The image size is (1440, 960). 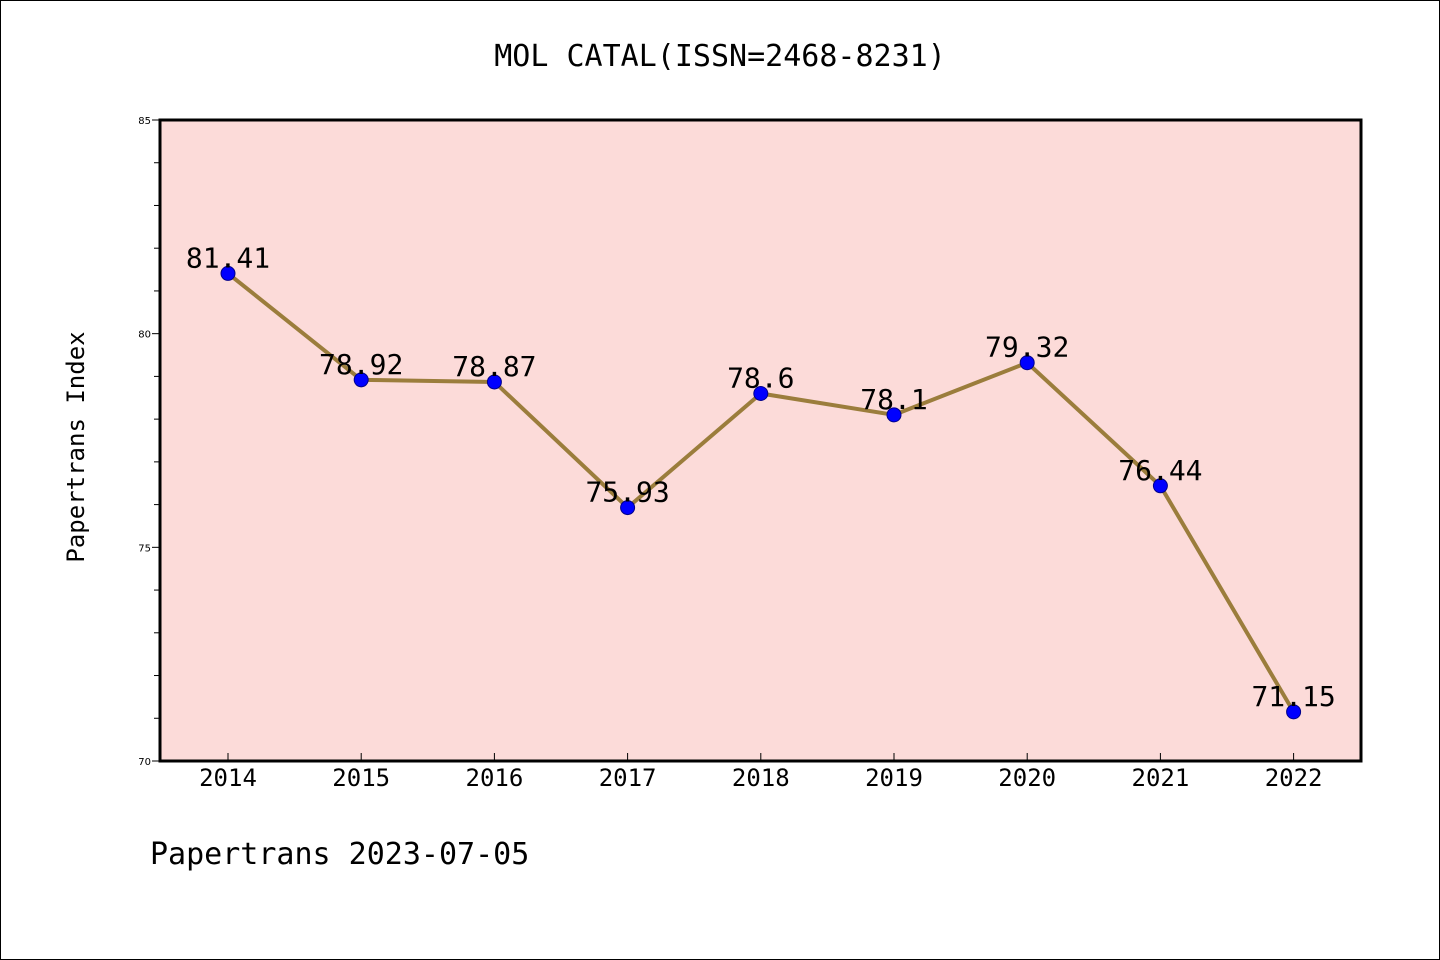 I want to click on data-label: 71.15, so click(x=1293, y=696).